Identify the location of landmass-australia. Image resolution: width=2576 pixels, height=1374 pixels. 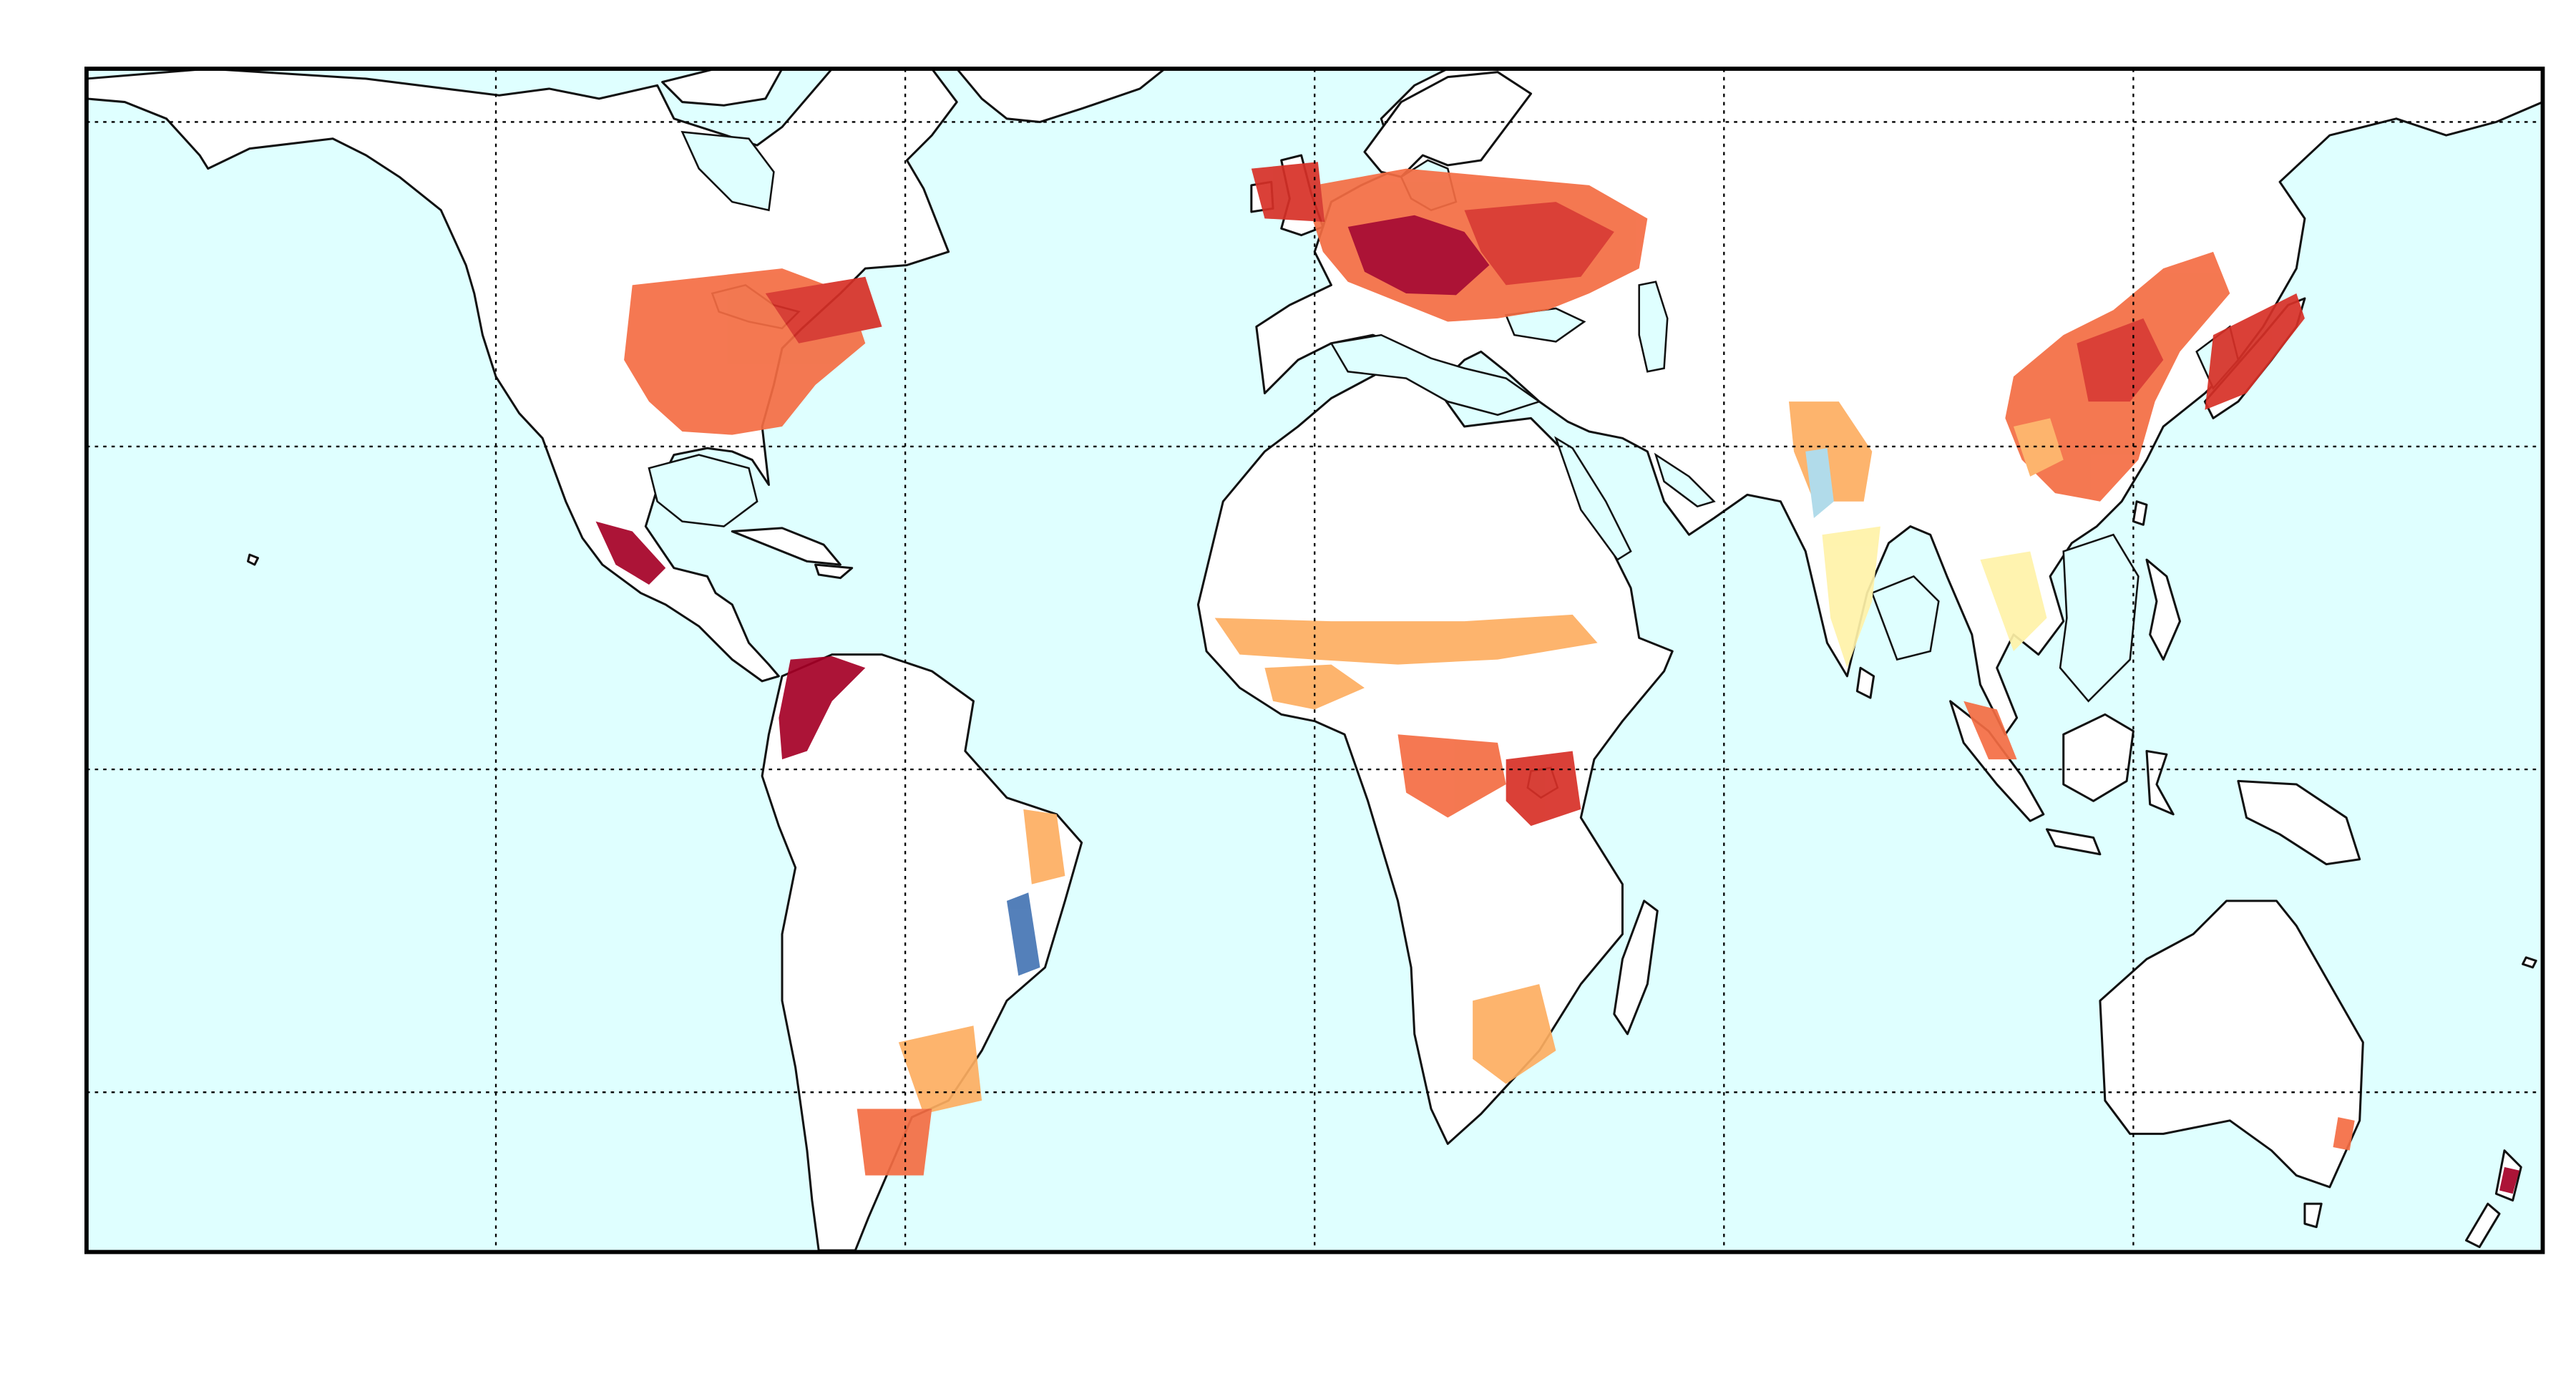
(2231, 1044).